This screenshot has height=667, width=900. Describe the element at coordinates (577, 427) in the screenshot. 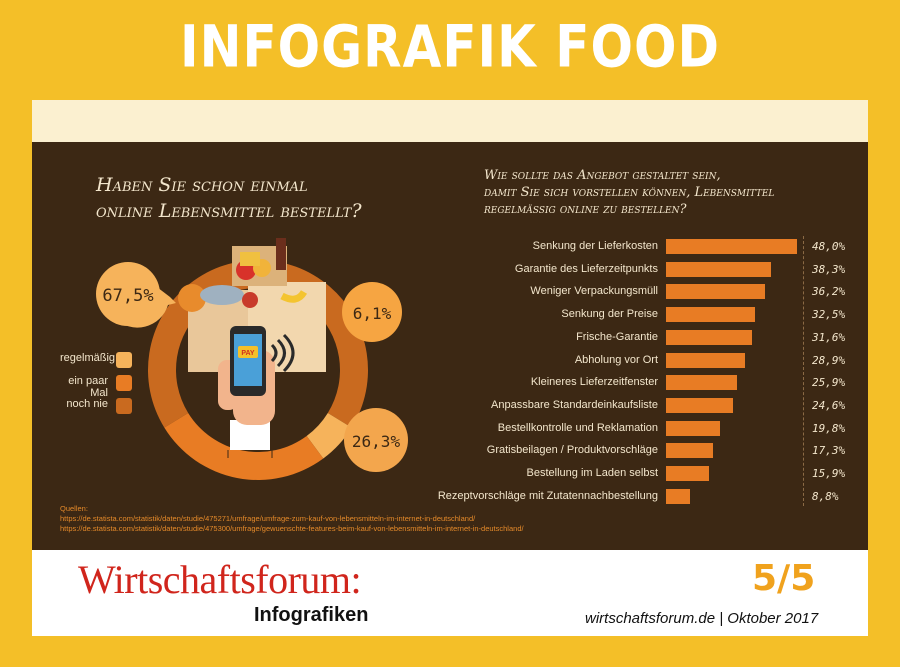

I see `bar-label: Bestellkontrolle und Reklamation` at that location.